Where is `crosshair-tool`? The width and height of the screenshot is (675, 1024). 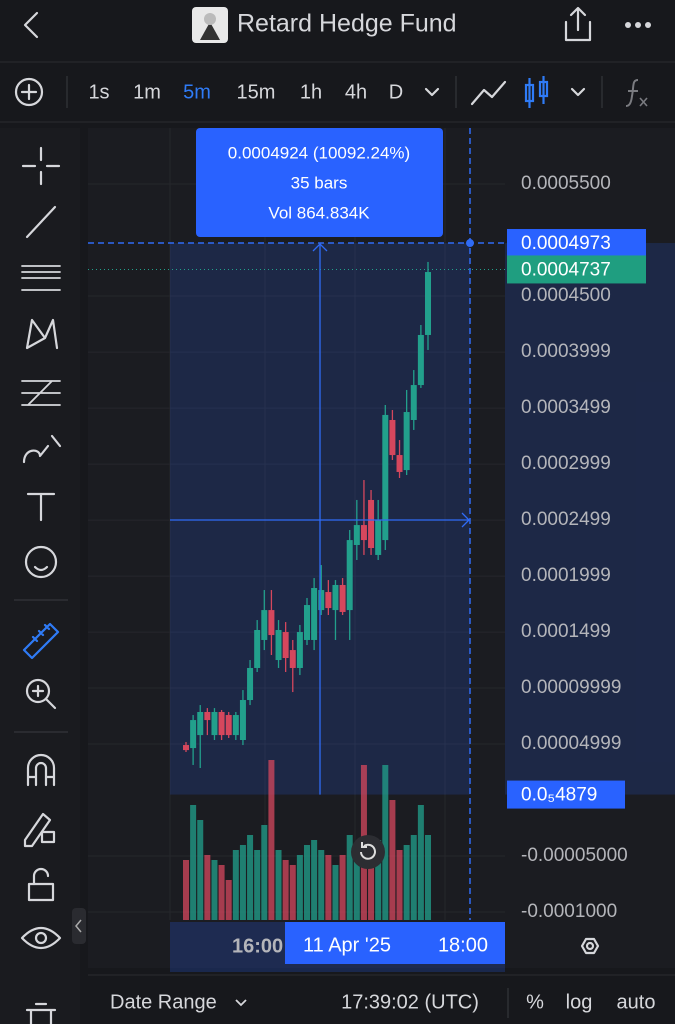 crosshair-tool is located at coordinates (41, 166).